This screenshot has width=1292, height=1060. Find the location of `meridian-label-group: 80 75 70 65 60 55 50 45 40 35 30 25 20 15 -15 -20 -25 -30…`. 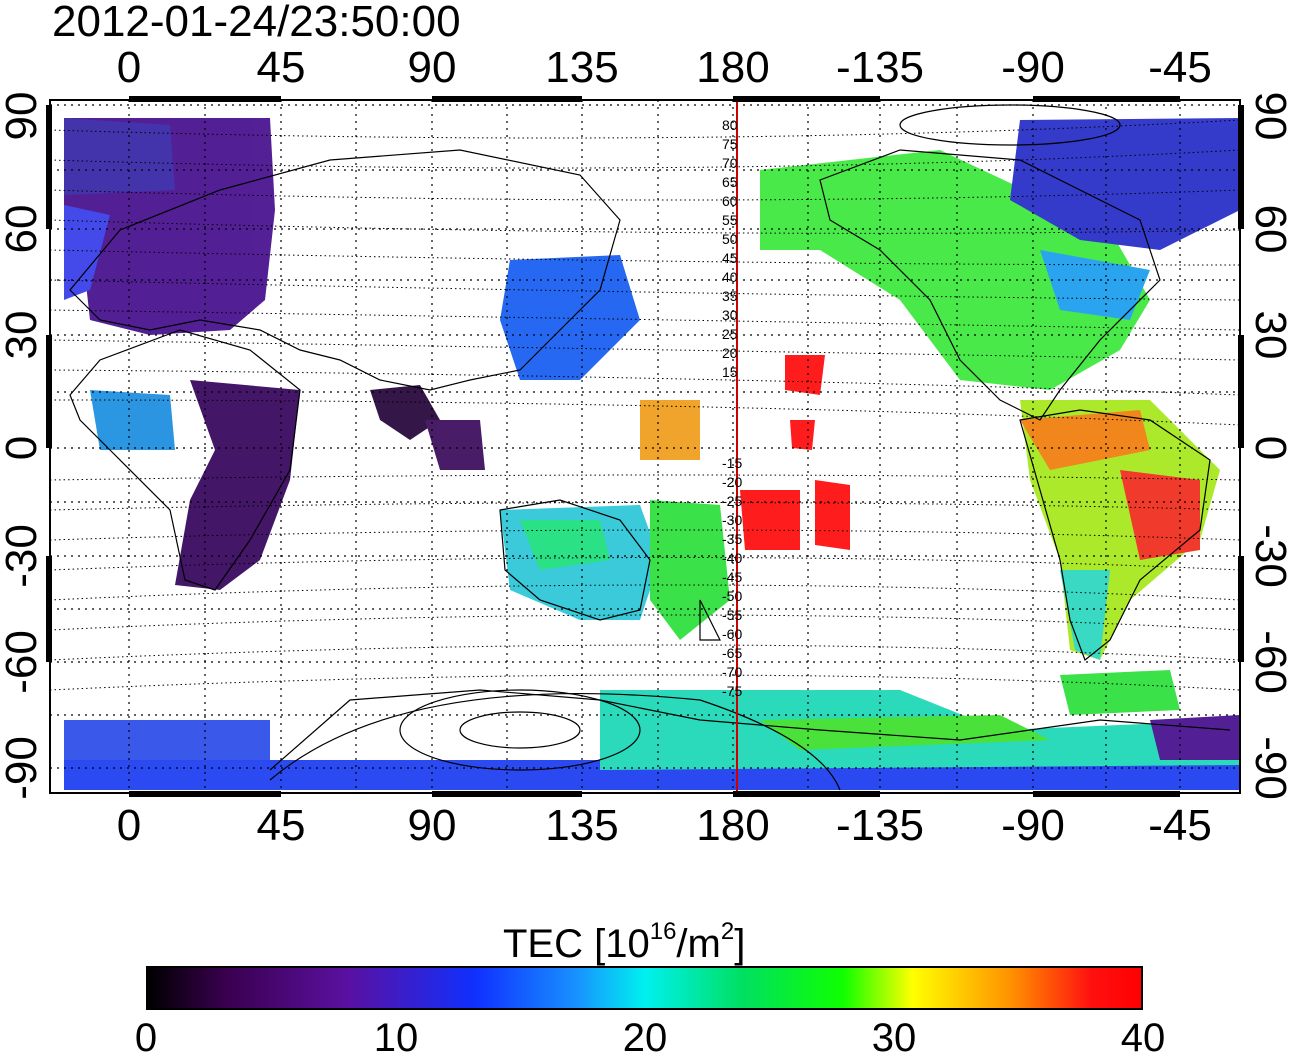

meridian-label-group: 80 75 70 65 60 55 50 45 40 35 30 25 20 15 -15 -20 -25 -30… is located at coordinates (732, 408).